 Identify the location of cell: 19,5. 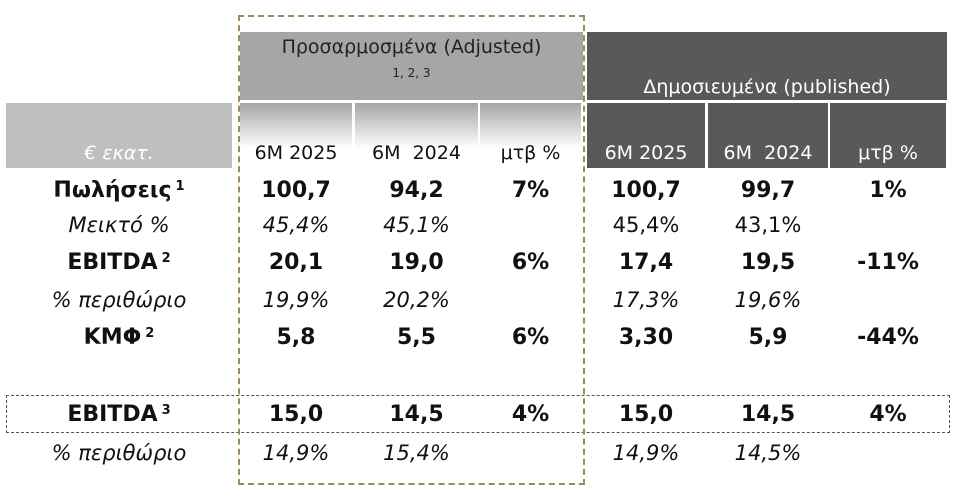
(768, 262).